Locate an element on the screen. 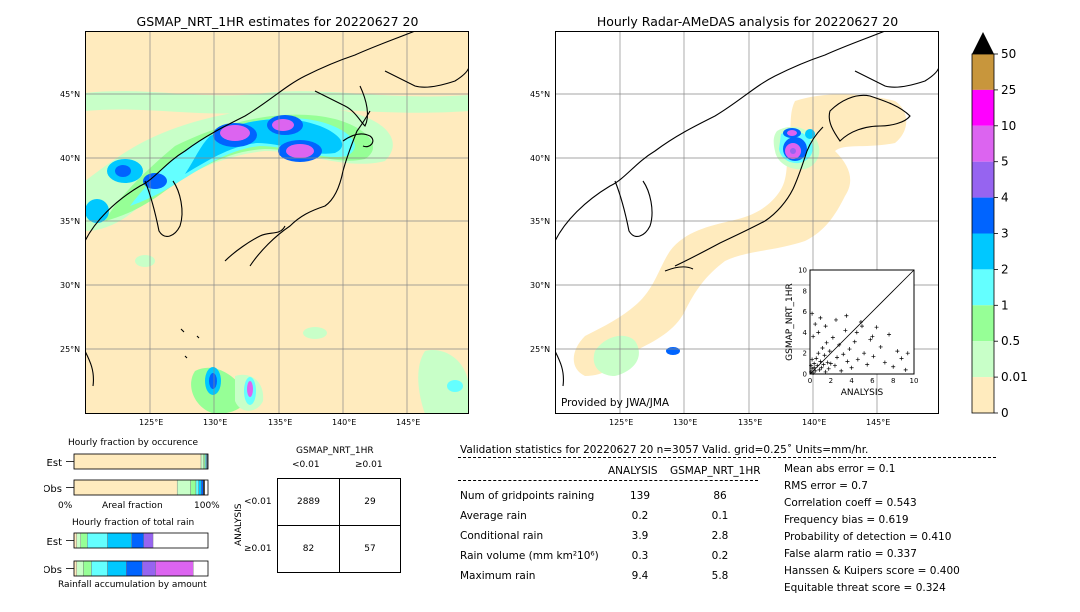 The height and width of the screenshot is (612, 1080). occurrence-x-min: 0% is located at coordinates (65, 506).